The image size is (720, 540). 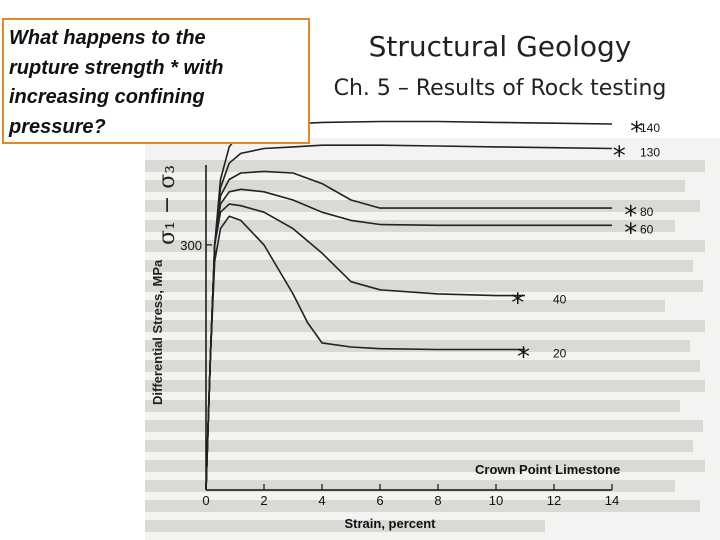 I want to click on y-axis-title: Differential Stress, MPa, so click(x=157, y=332).